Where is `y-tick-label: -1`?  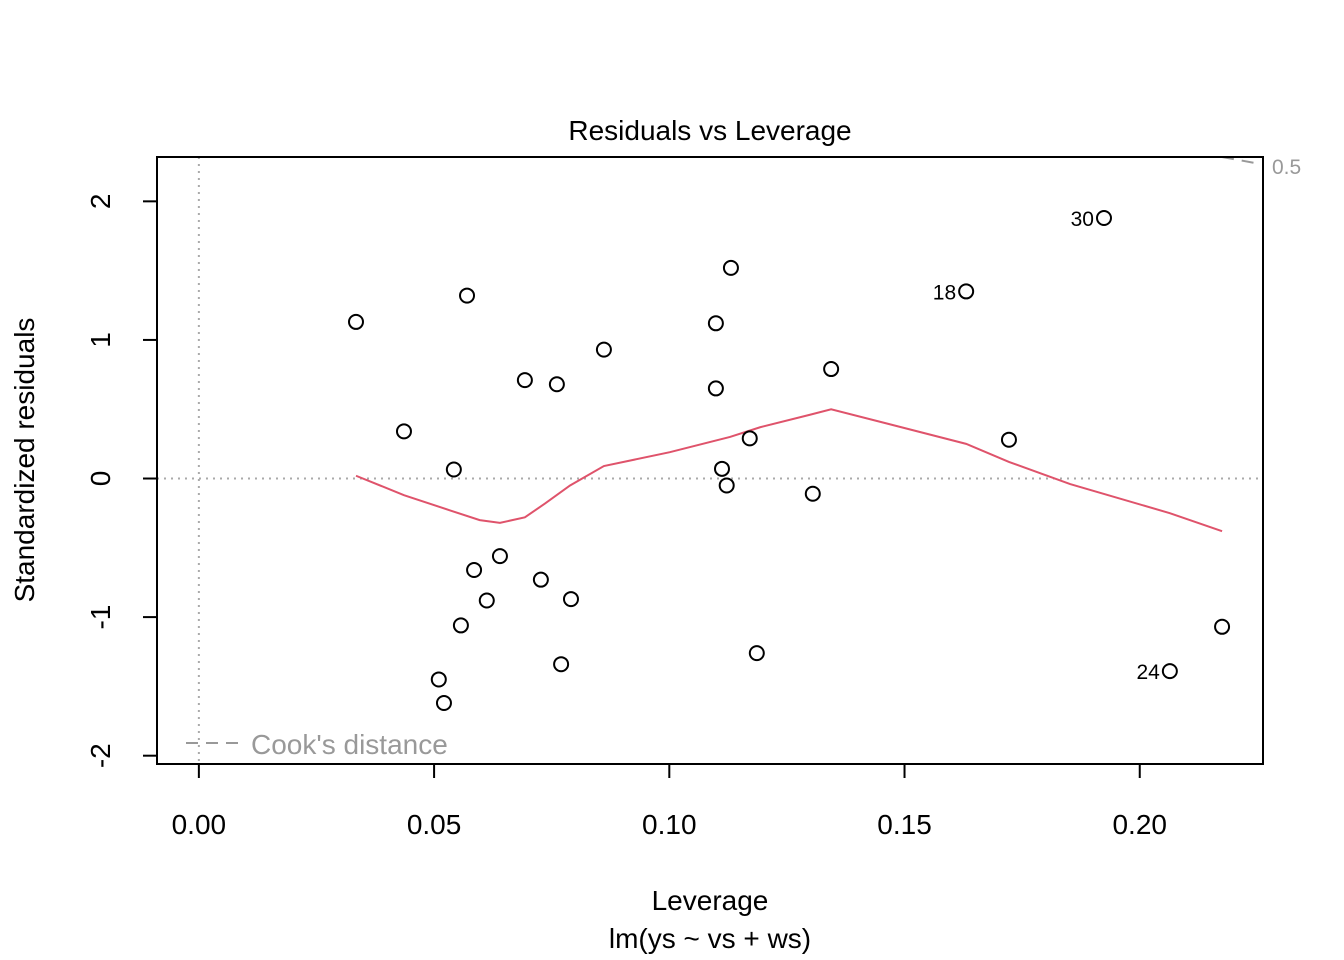
y-tick-label: -1 is located at coordinates (100, 617).